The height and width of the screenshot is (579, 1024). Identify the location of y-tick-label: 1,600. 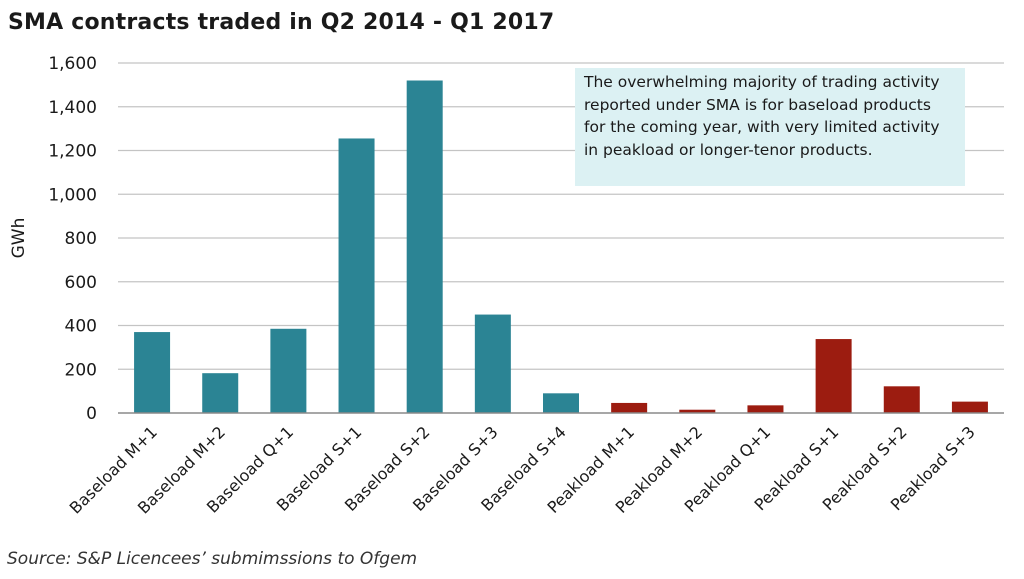
(72, 64).